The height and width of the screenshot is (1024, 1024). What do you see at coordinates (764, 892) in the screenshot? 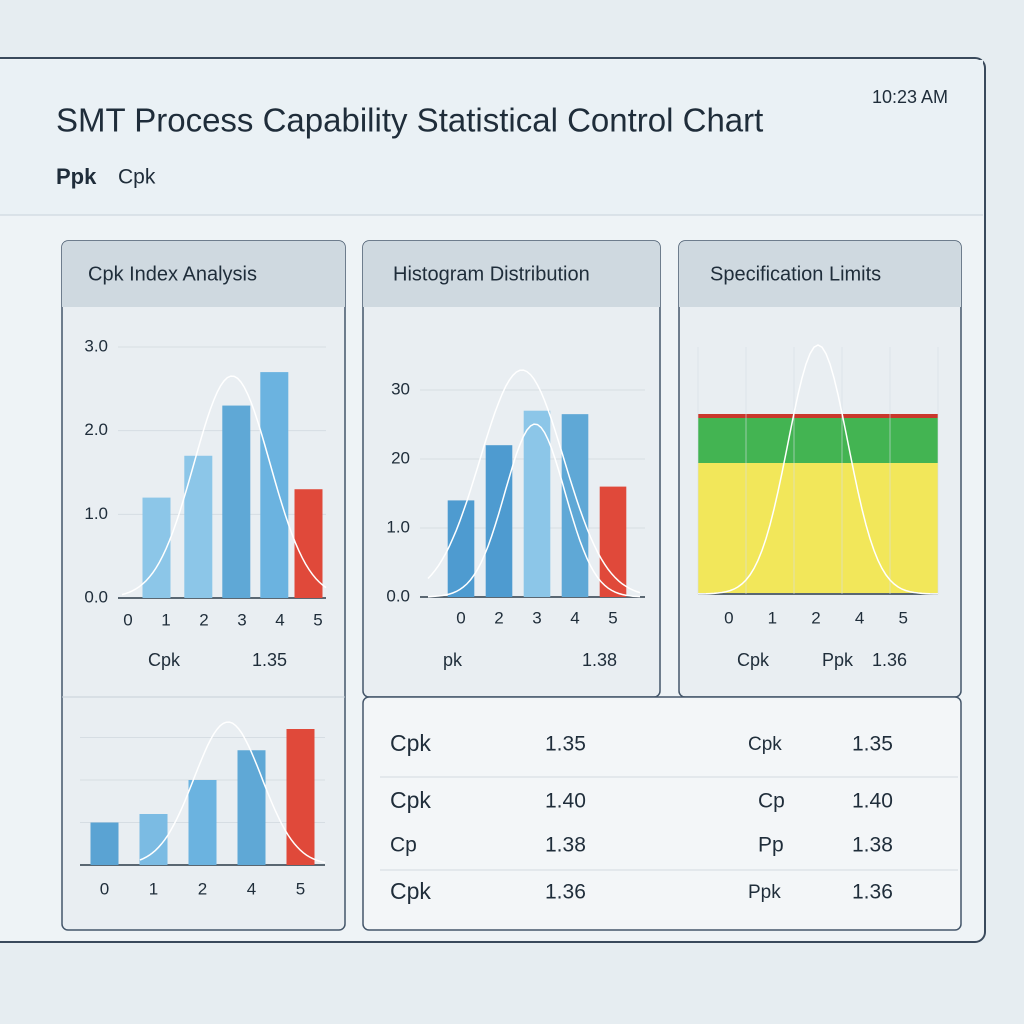
I see `table-label: Ppk` at bounding box center [764, 892].